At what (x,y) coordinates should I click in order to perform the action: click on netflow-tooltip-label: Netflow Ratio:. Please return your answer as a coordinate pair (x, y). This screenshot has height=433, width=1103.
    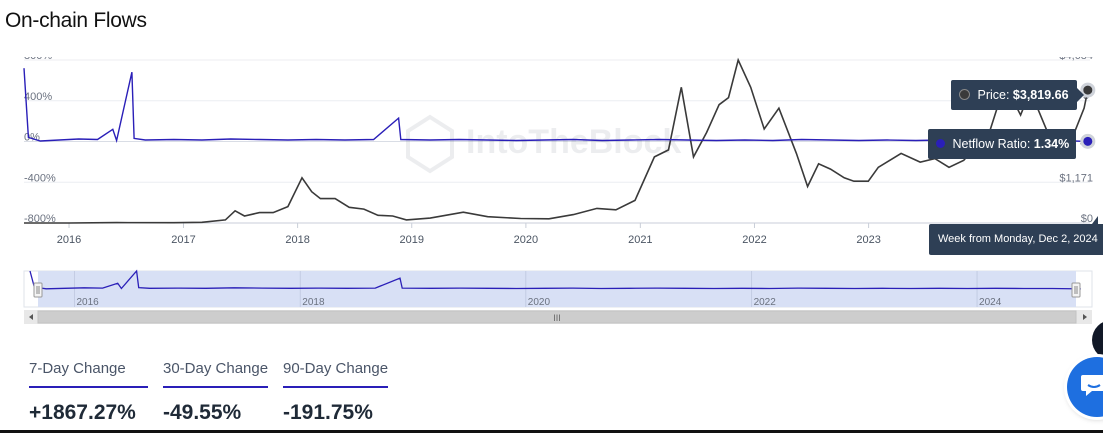
    Looking at the image, I should click on (991, 144).